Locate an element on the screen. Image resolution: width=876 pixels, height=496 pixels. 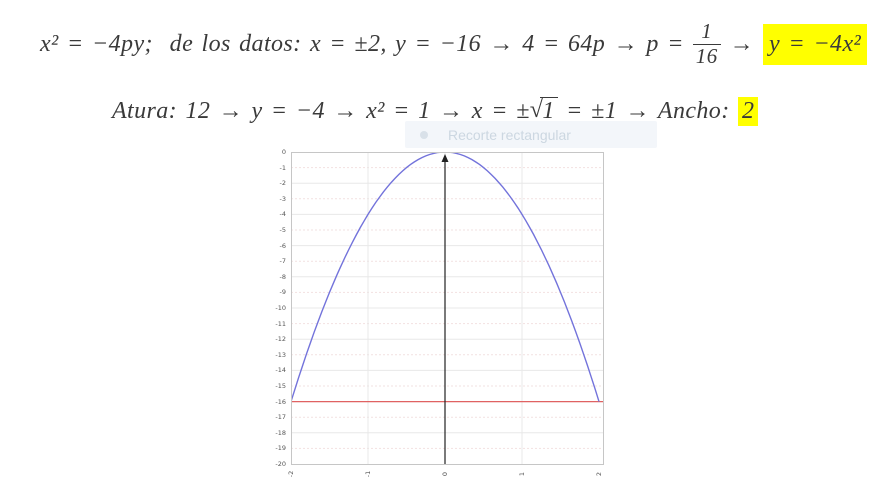
y-tick-label: -14 is located at coordinates (280, 370).